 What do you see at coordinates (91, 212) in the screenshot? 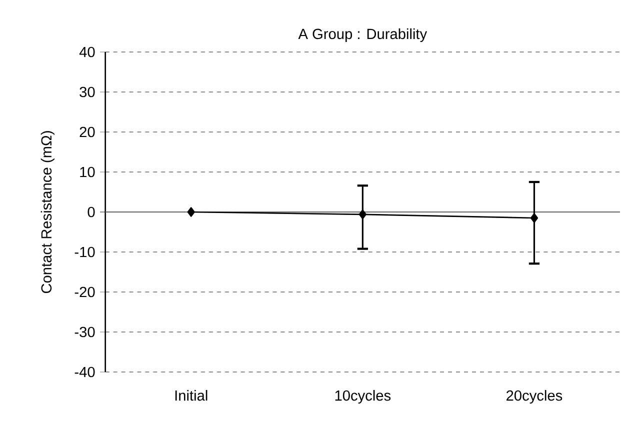
I see `y-tick-label: 0` at bounding box center [91, 212].